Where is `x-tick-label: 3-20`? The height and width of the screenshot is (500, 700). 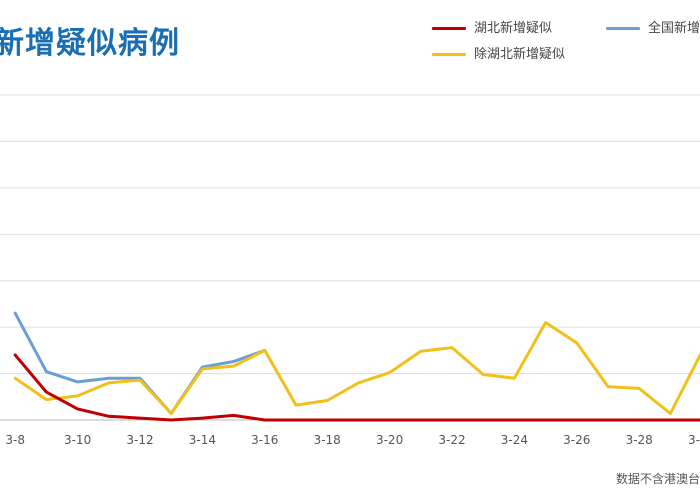
x-tick-label: 3-20 is located at coordinates (389, 440).